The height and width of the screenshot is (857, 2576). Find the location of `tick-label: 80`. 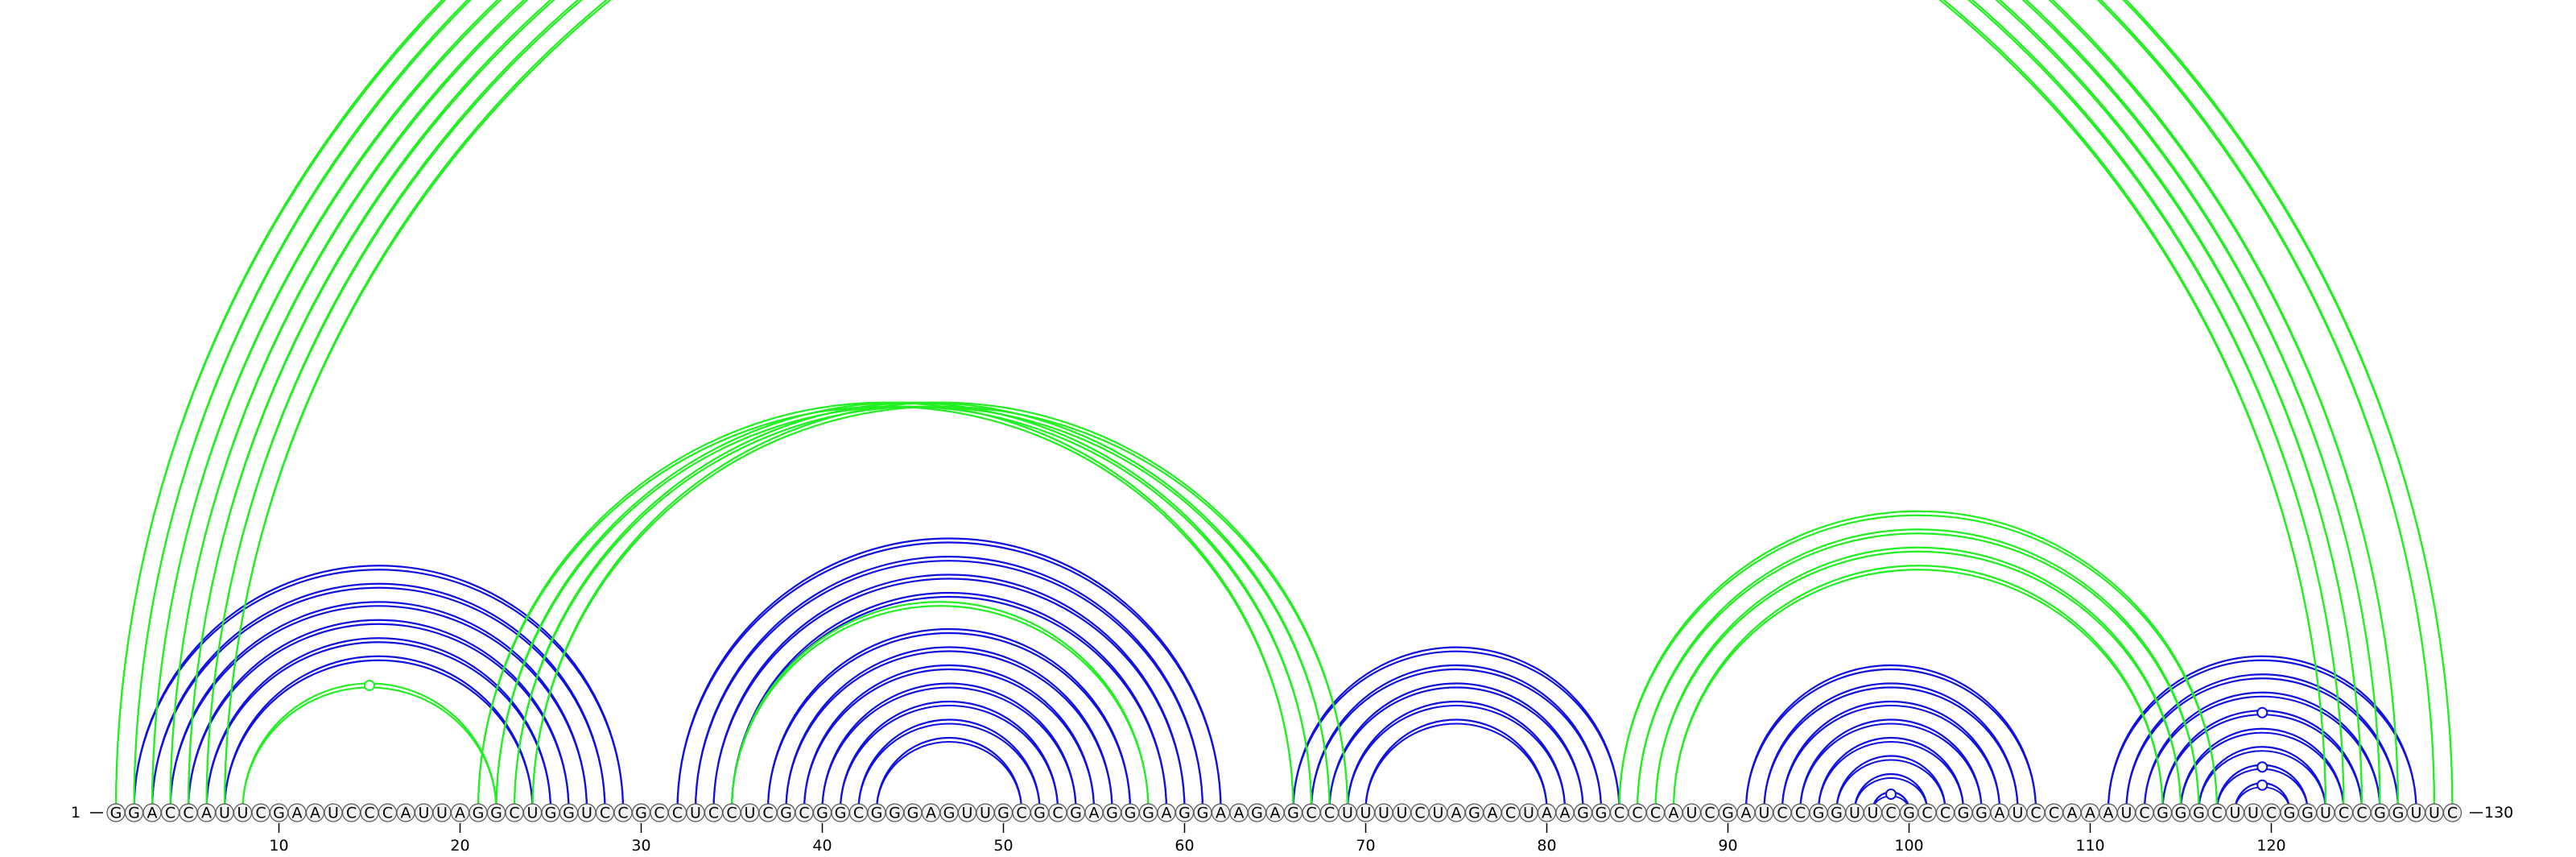

tick-label: 80 is located at coordinates (1546, 846).